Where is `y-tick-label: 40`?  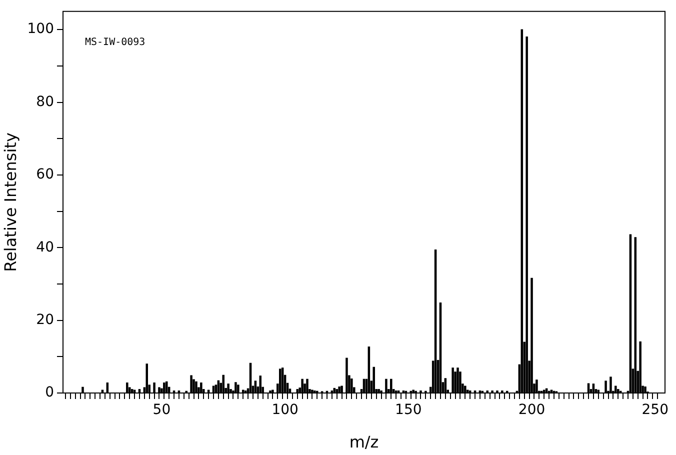
y-tick-label: 40 is located at coordinates (45, 247).